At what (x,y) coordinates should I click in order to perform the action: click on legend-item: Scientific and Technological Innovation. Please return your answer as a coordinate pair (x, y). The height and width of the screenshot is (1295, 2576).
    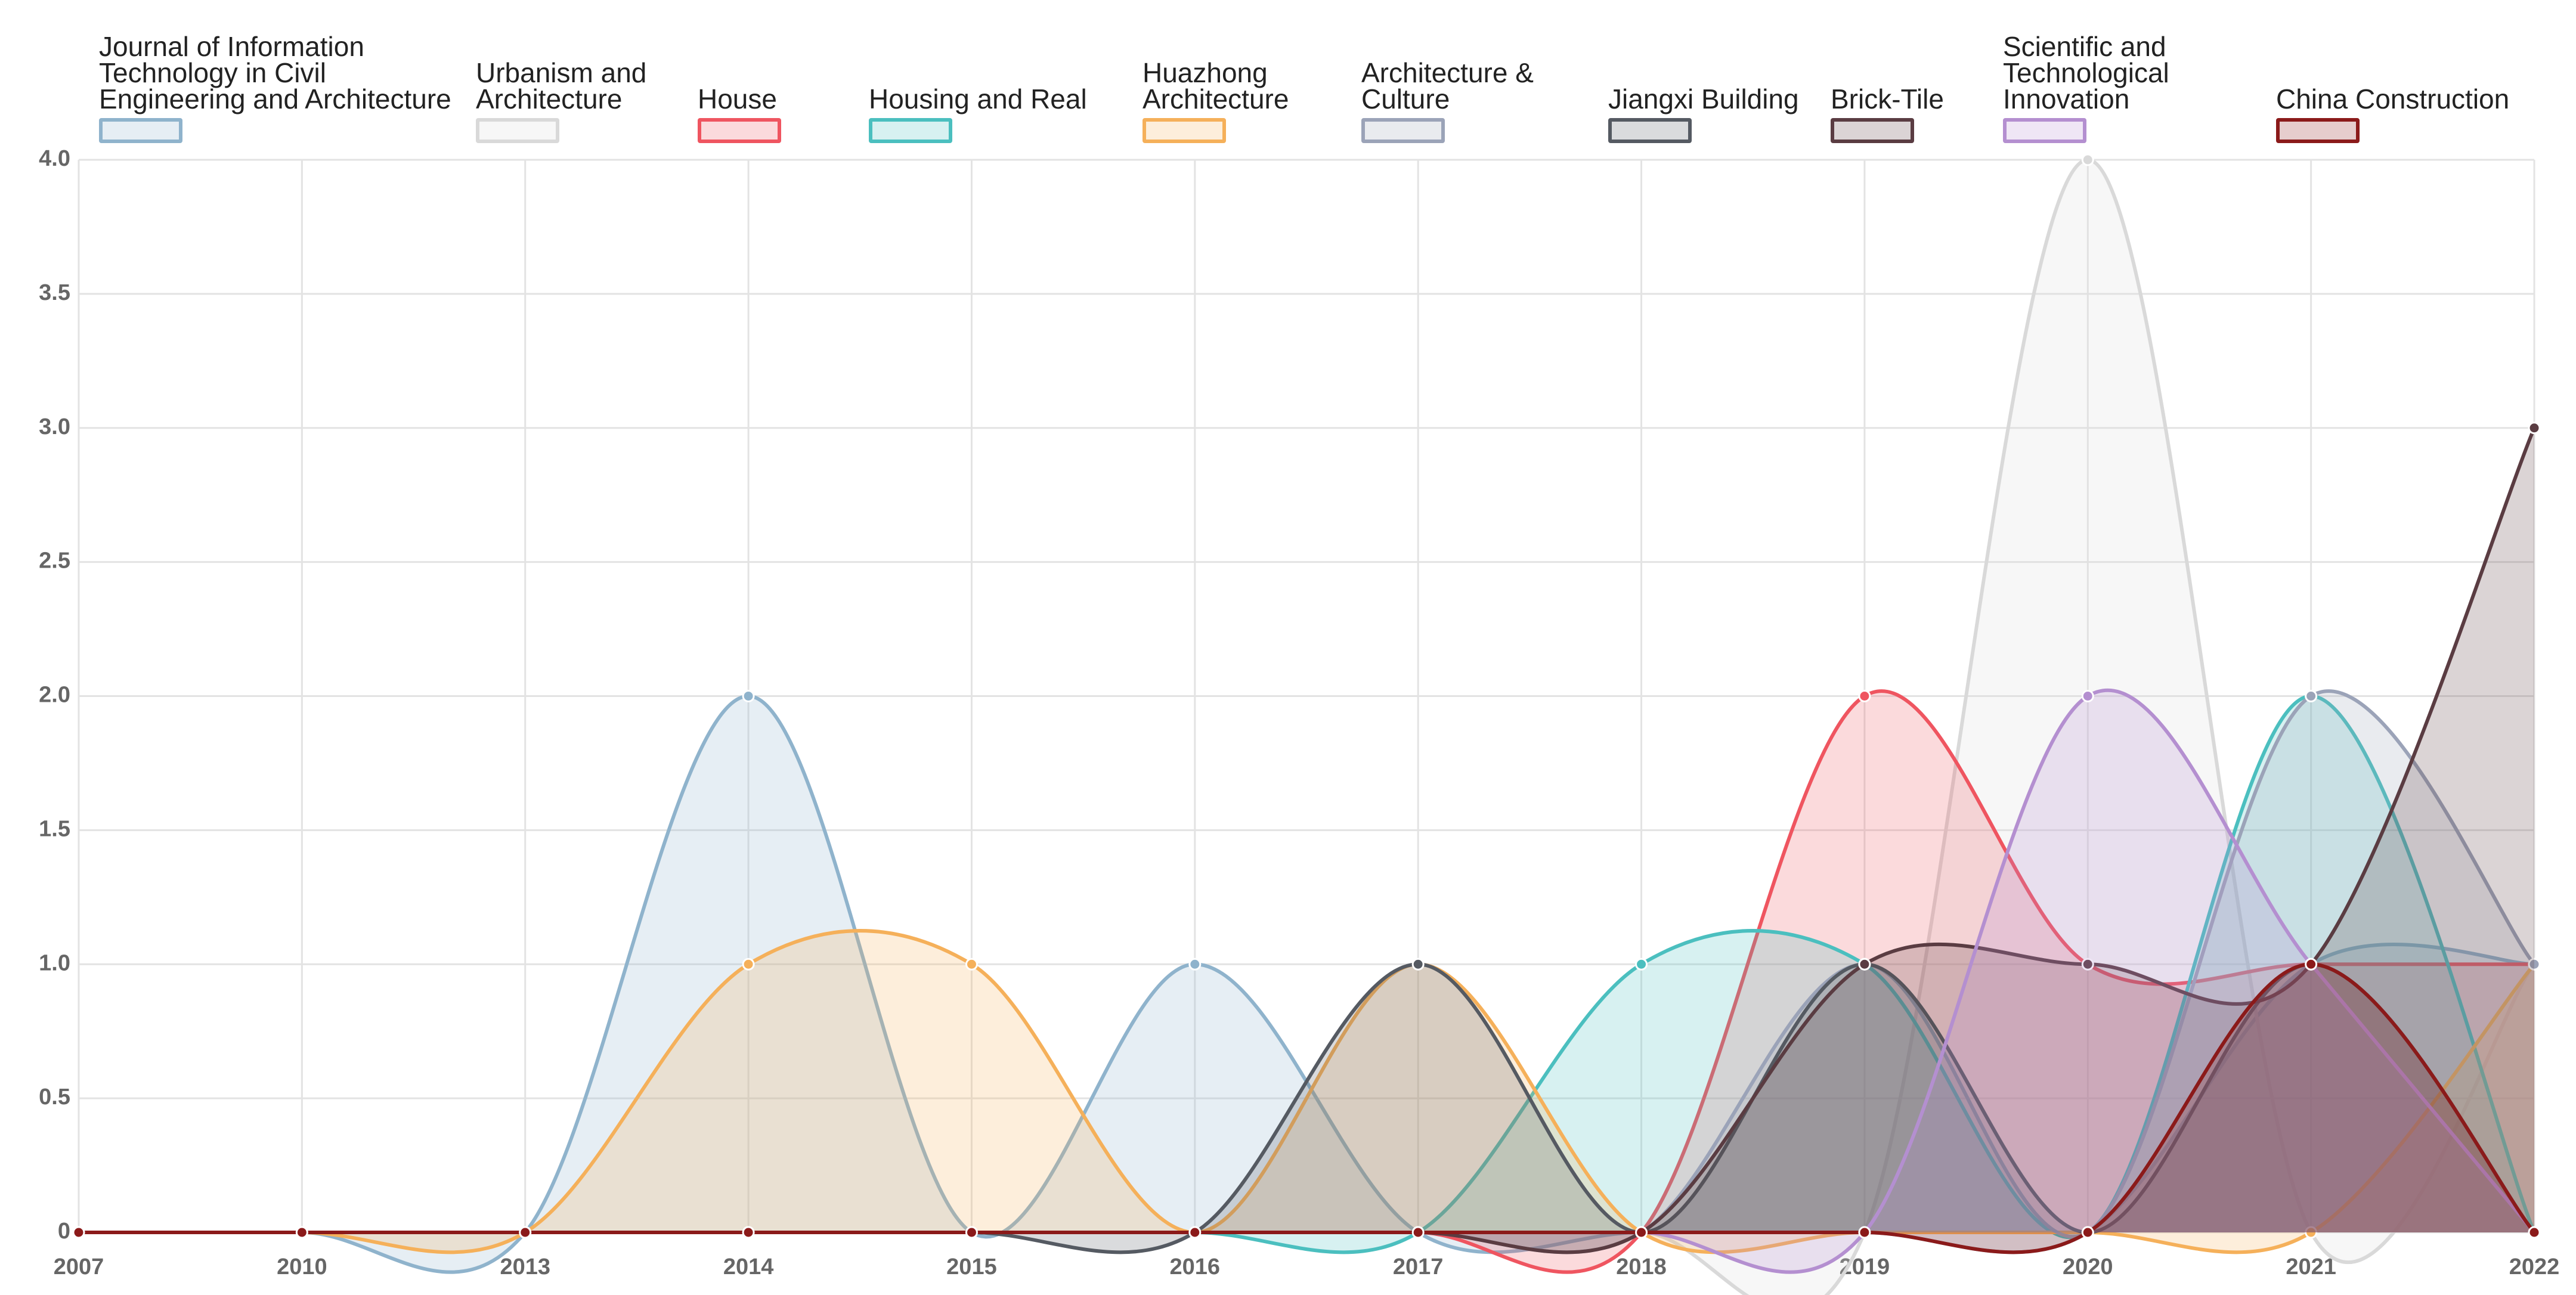
    Looking at the image, I should click on (2116, 71).